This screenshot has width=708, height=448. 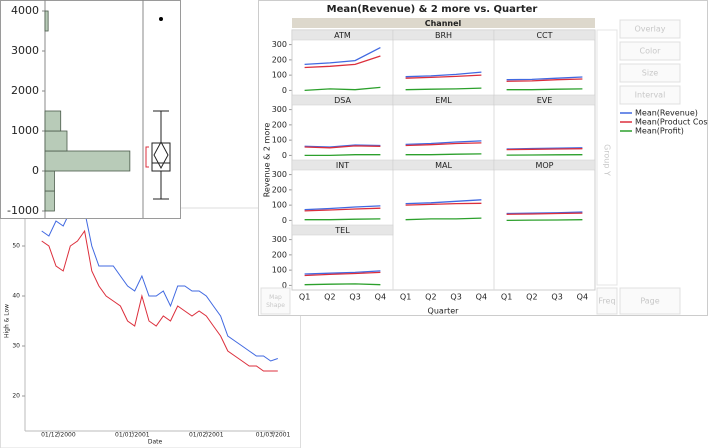 I want to click on button-label: Interval, so click(x=650, y=95).